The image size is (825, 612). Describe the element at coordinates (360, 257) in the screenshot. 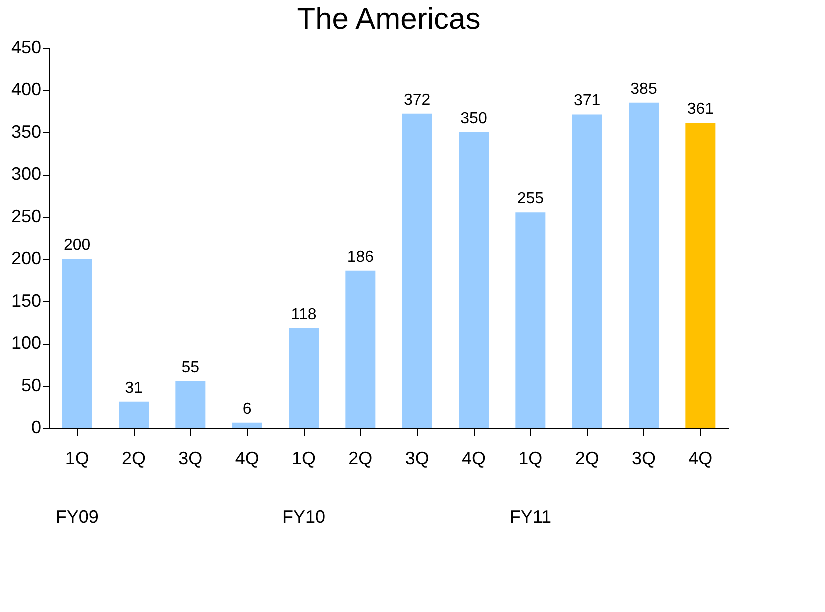

I see `data-label: 186` at that location.